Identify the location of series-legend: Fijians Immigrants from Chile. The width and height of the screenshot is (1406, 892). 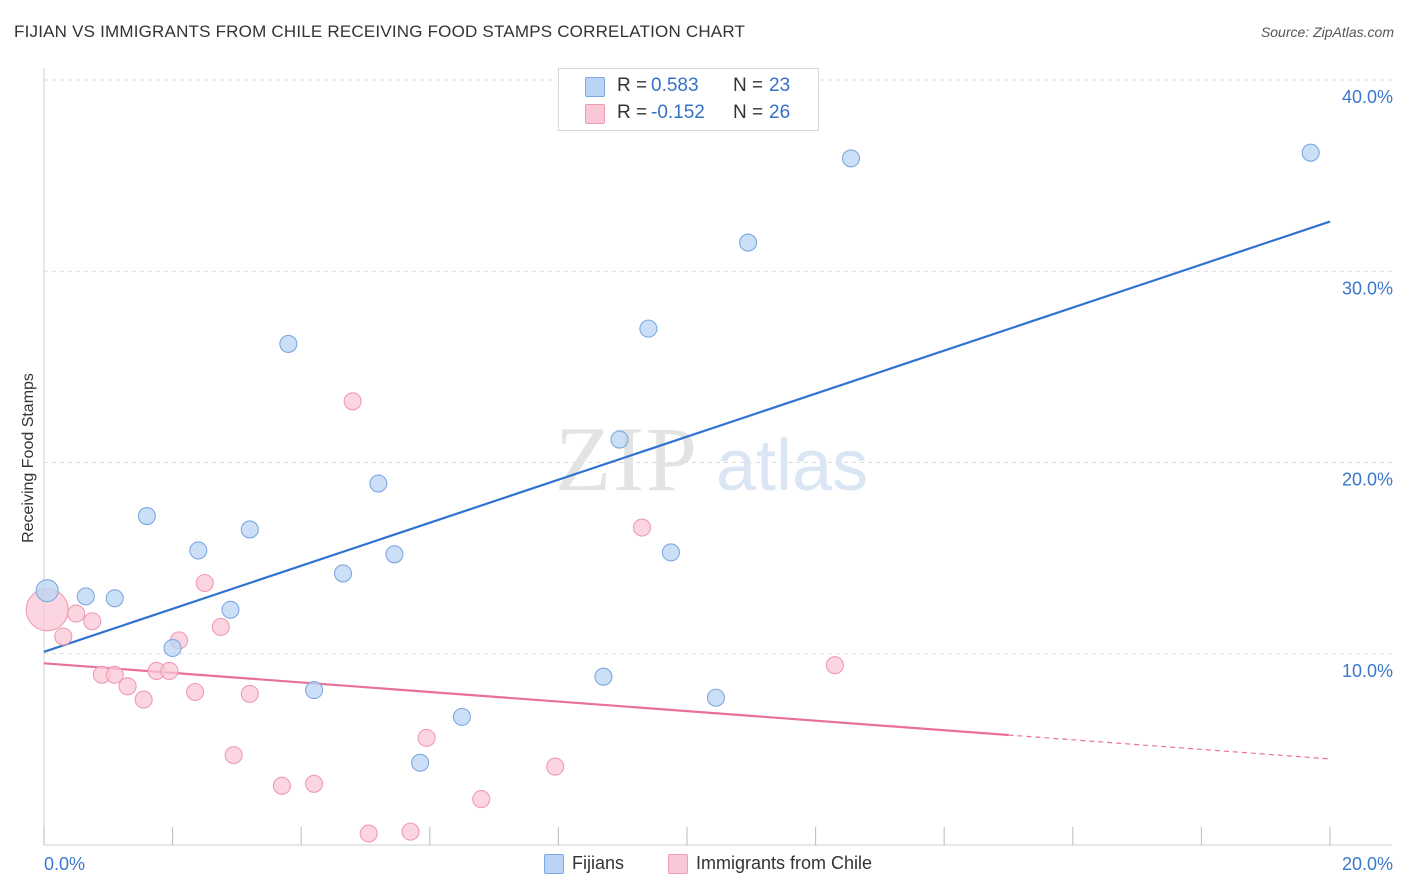
(703, 865).